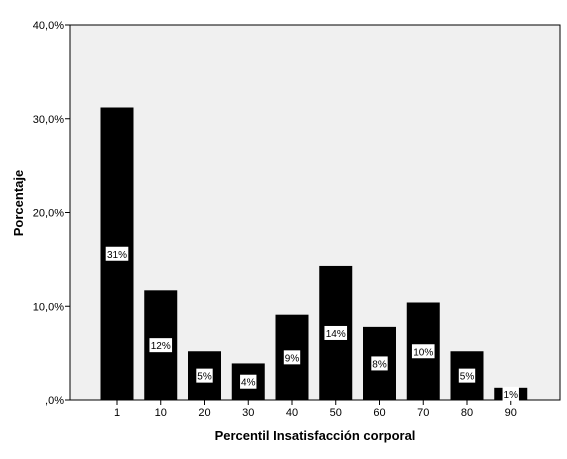 Image resolution: width=567 pixels, height=459 pixels. What do you see at coordinates (54, 401) in the screenshot?
I see `y-tick-label: ,0%` at bounding box center [54, 401].